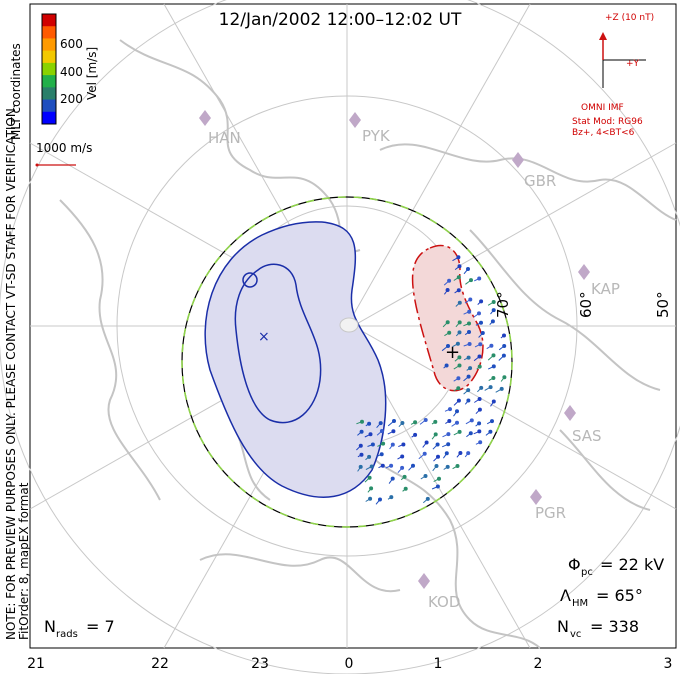 The image size is (680, 674). What do you see at coordinates (16, 91) in the screenshot?
I see `coordinates-label: MLT coordinates` at bounding box center [16, 91].